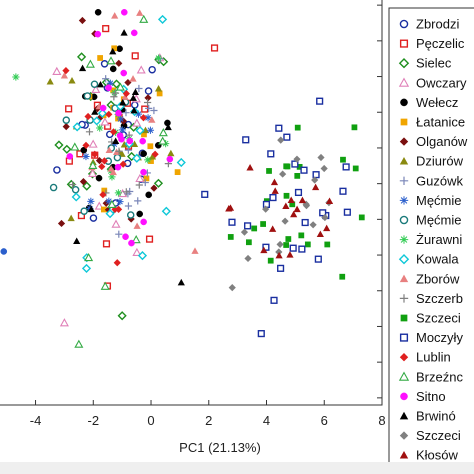  What do you see at coordinates (439, 180) in the screenshot?
I see `legend-label: Guzówk` at bounding box center [439, 180].